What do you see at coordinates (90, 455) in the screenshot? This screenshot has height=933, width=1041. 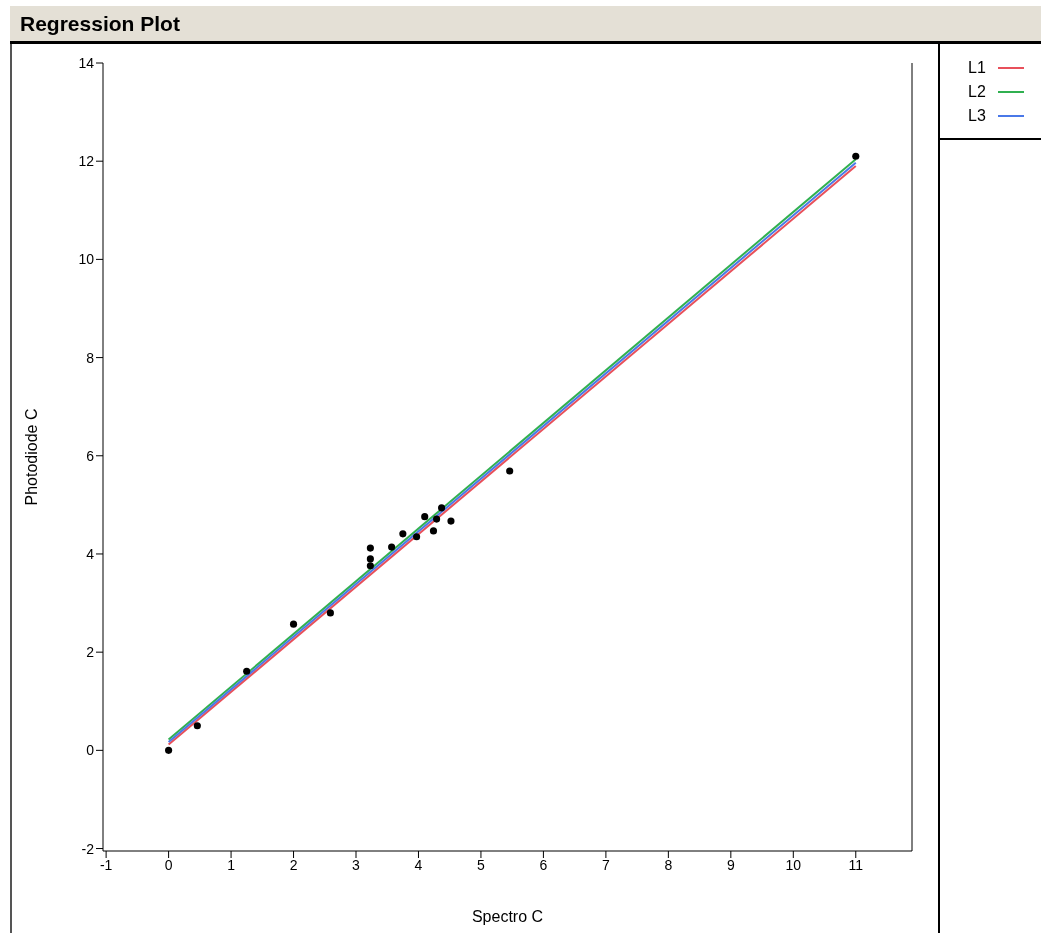 I see `y-tick-label: 6` at bounding box center [90, 455].